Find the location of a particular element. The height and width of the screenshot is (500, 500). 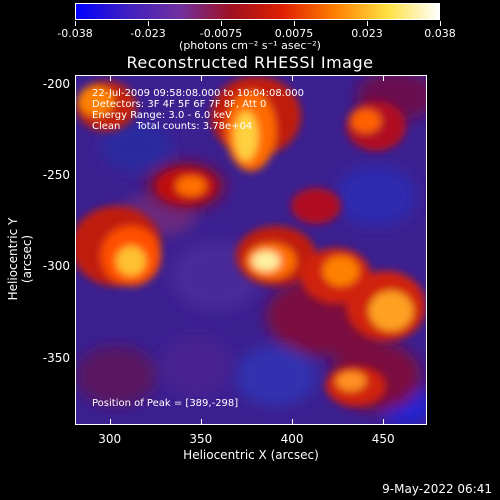

colorbar-tick-label: 0.0075 is located at coordinates (294, 33).